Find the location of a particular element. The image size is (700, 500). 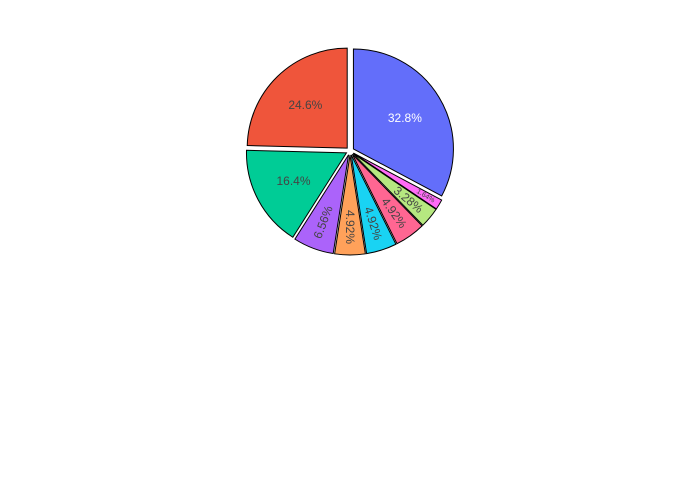

pie-slice-label-6: 4.92% is located at coordinates (350, 227).